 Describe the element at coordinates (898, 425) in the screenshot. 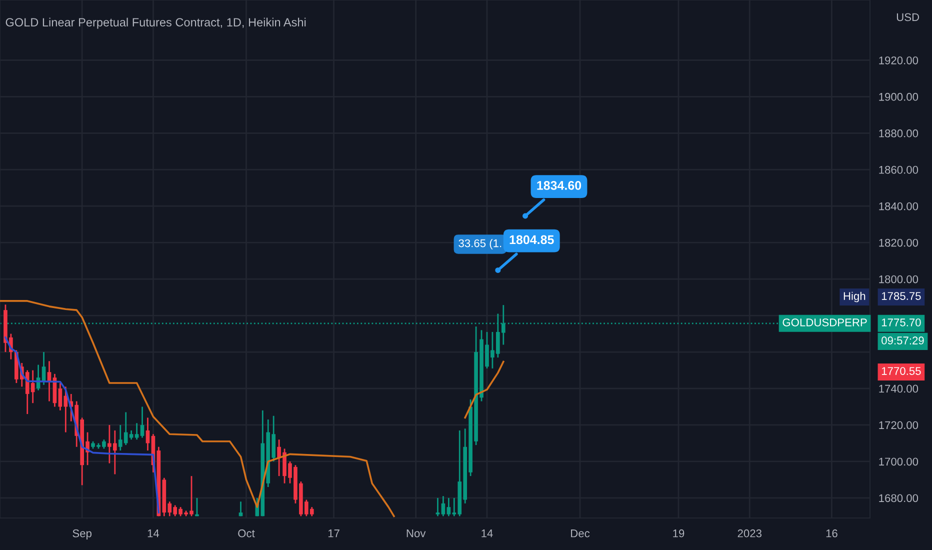

I see `y-tick-label: 1720.00` at that location.